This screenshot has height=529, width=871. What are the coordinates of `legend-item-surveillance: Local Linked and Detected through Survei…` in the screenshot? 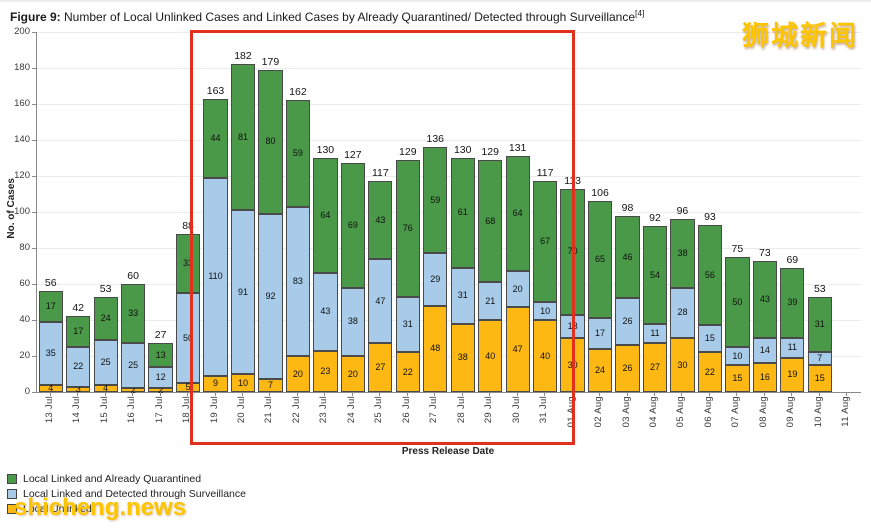 It's located at (126, 493).